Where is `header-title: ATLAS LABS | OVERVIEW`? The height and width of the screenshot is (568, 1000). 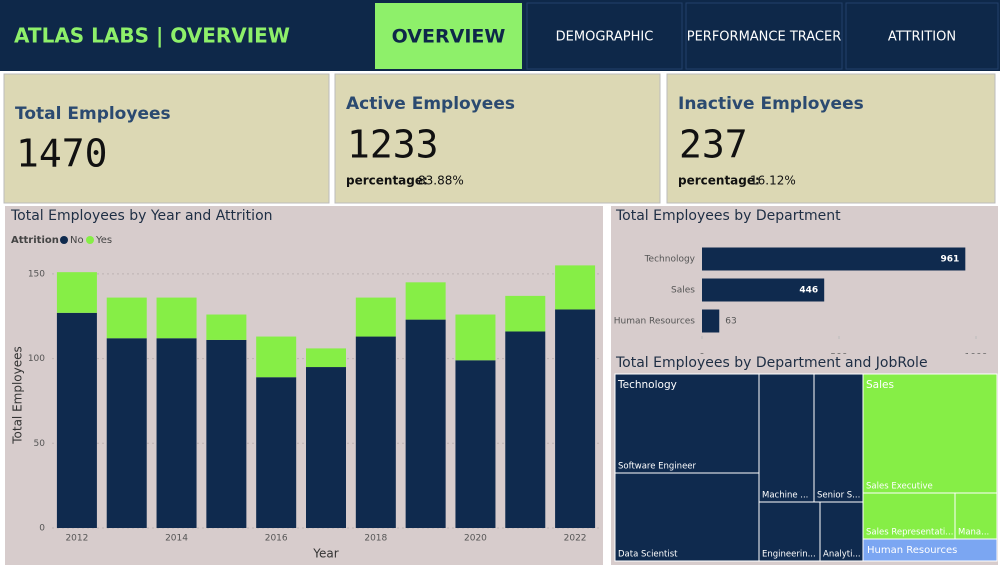 header-title: ATLAS LABS | OVERVIEW is located at coordinates (152, 36).